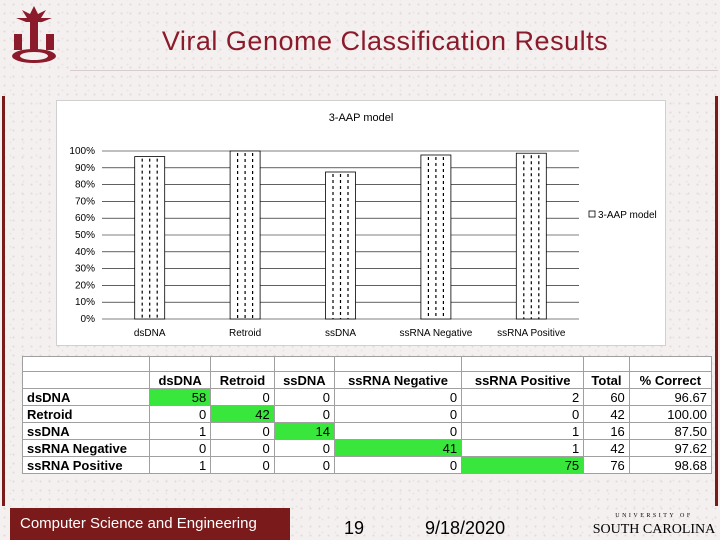 Image resolution: width=720 pixels, height=540 pixels. I want to click on table-header-cell: ssRNA Negative, so click(398, 380).